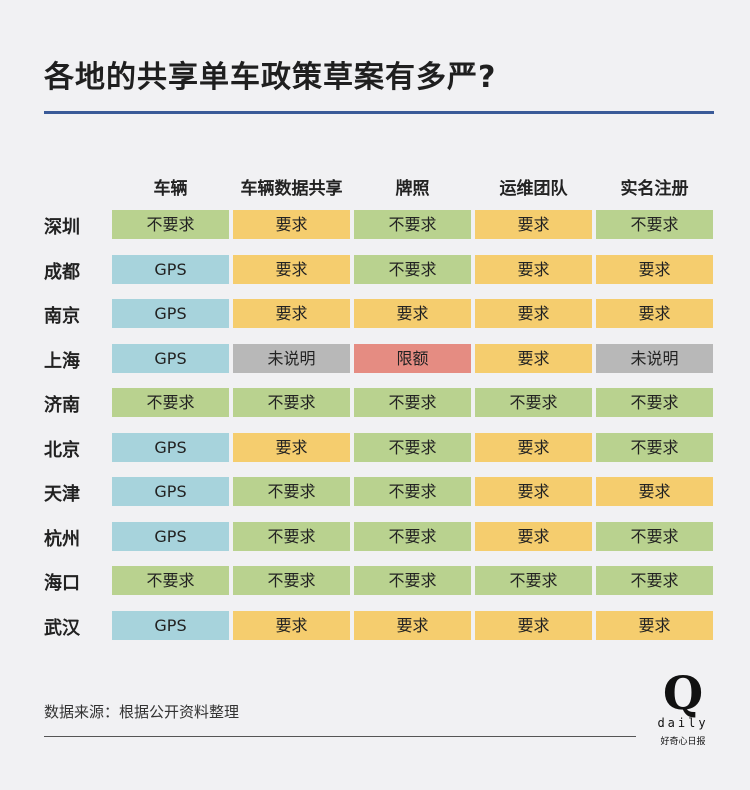 The image size is (750, 790). What do you see at coordinates (683, 723) in the screenshot?
I see `logo-wordmark: daily` at bounding box center [683, 723].